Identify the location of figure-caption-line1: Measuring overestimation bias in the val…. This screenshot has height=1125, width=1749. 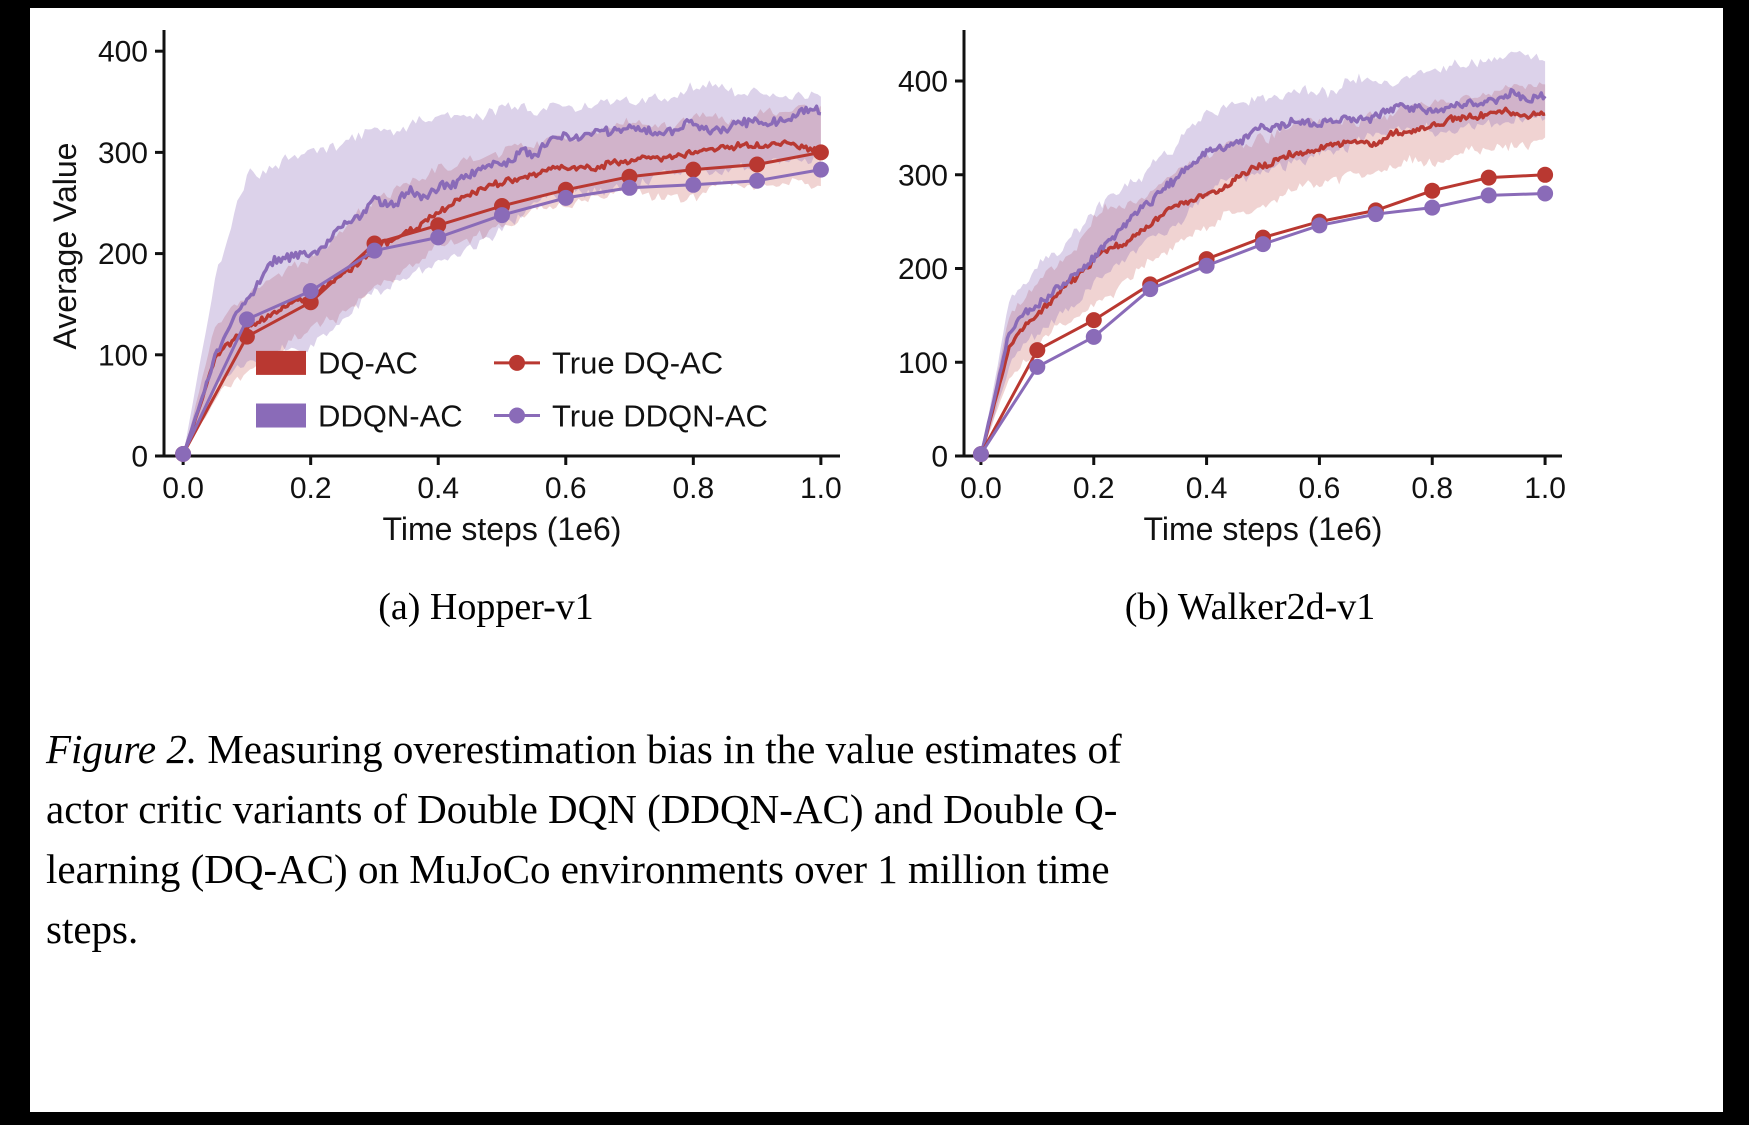
(659, 749).